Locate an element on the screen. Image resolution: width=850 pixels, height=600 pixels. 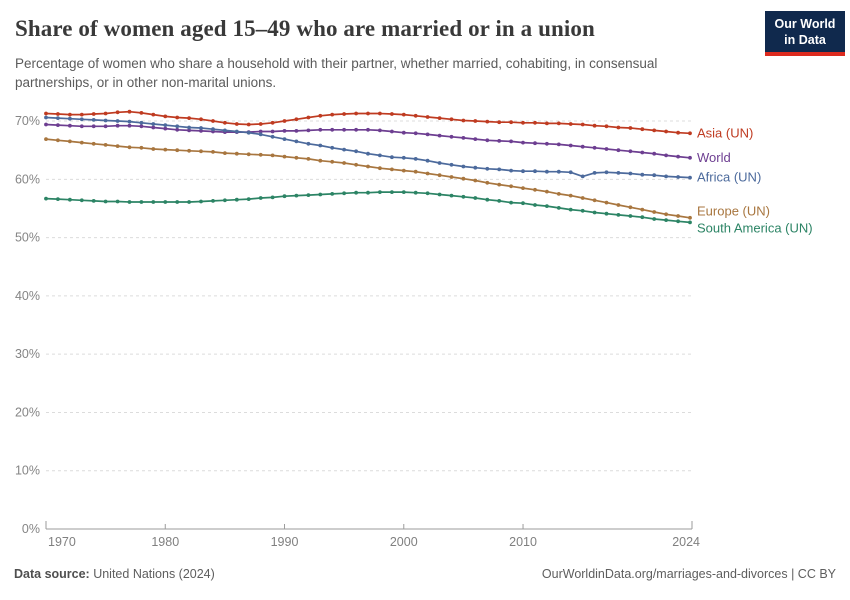
series-label-europe-un: Europe (UN) is located at coordinates (733, 211).